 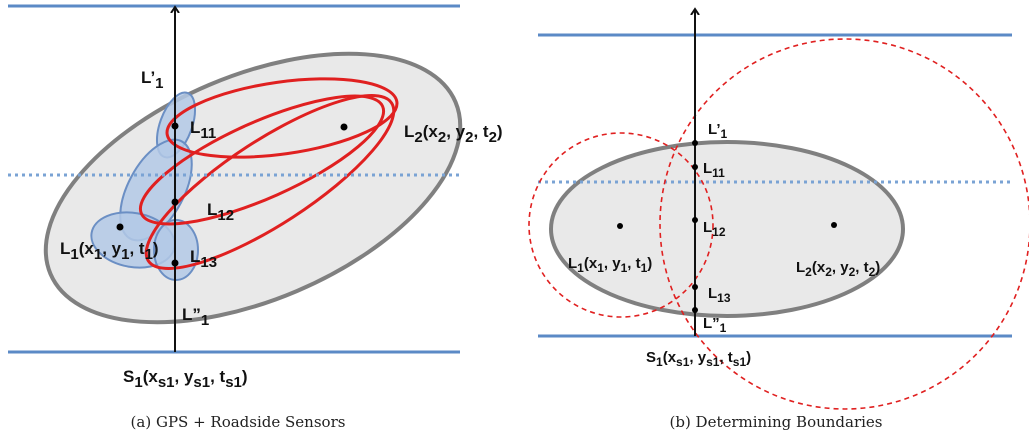 What do you see at coordinates (109, 251) in the screenshot?
I see `label-l1-coords-a: L1(x1, y1, t1)` at bounding box center [109, 251].